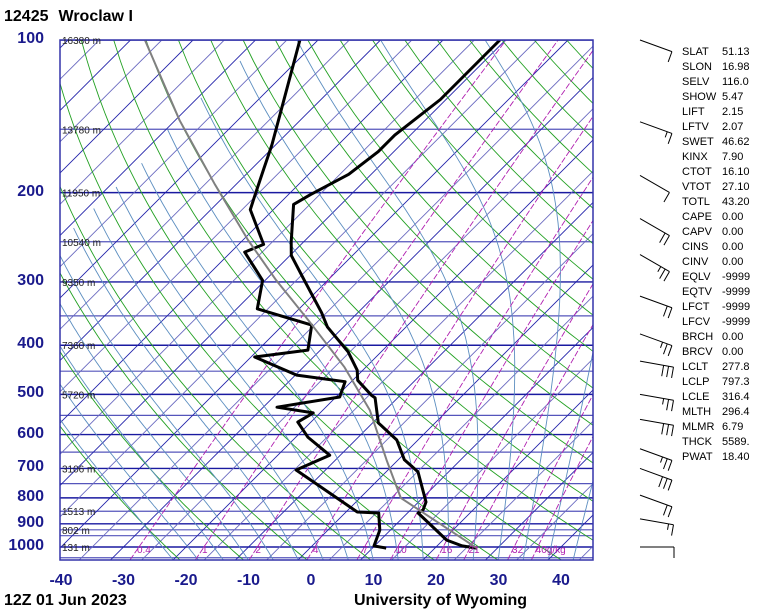 This screenshot has width=768, height=614. What do you see at coordinates (716, 247) in the screenshot?
I see `stat-row: CINS 0.00` at bounding box center [716, 247].